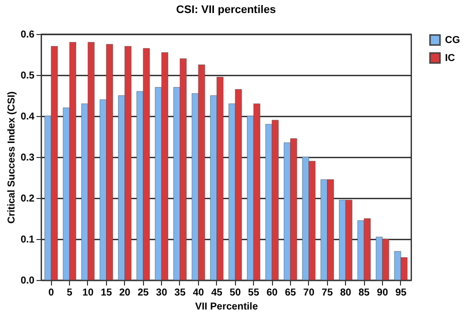 Image resolution: width=474 pixels, height=323 pixels. What do you see at coordinates (364, 293) in the screenshot?
I see `x-tick-label: 85` at bounding box center [364, 293].